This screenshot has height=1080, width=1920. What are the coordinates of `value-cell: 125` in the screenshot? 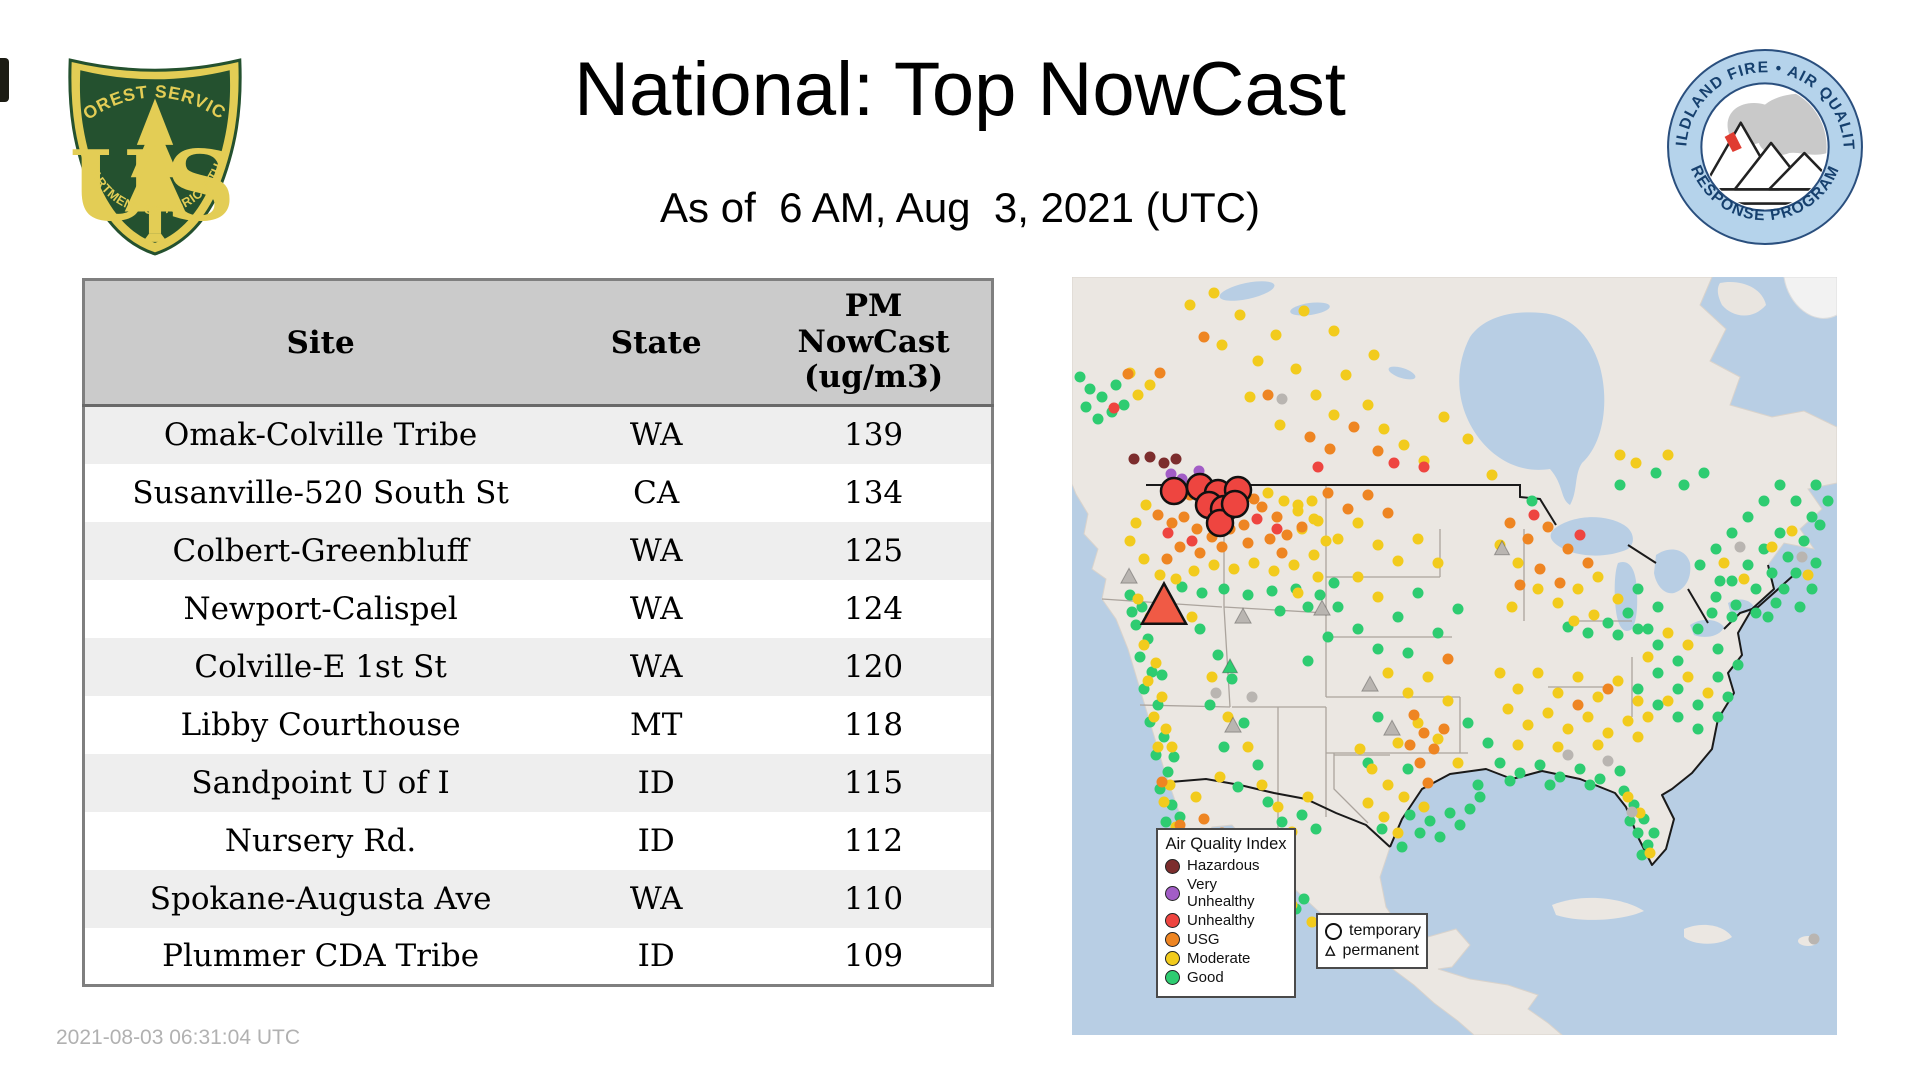 It's located at (873, 550).